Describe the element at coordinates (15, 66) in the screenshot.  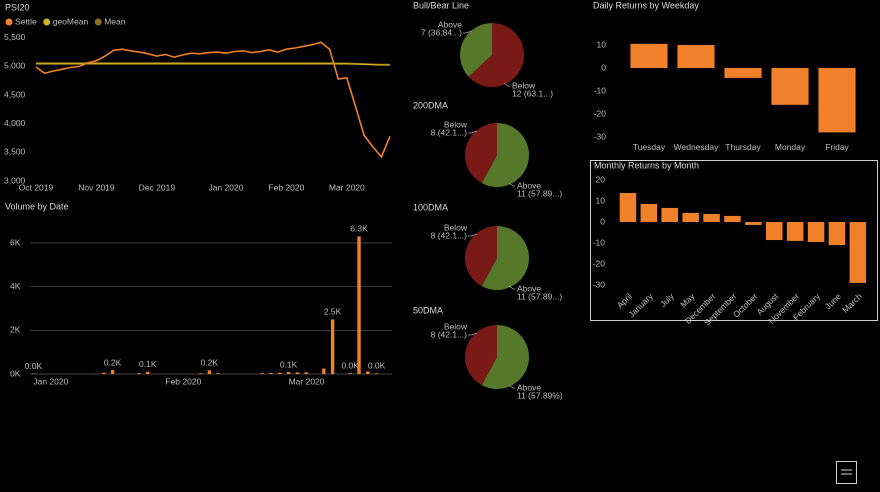
I see `y-tick-label: 5,000` at that location.